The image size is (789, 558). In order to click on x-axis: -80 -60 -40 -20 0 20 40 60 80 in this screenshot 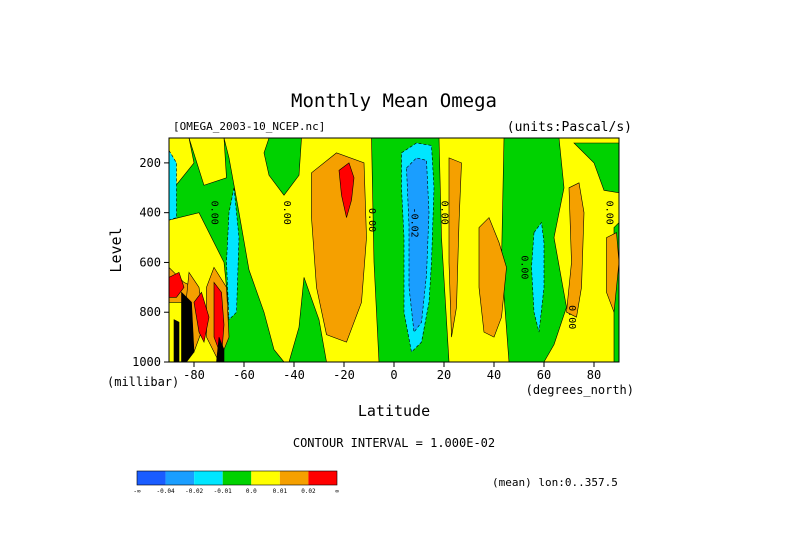, I will do `click(392, 372)`.